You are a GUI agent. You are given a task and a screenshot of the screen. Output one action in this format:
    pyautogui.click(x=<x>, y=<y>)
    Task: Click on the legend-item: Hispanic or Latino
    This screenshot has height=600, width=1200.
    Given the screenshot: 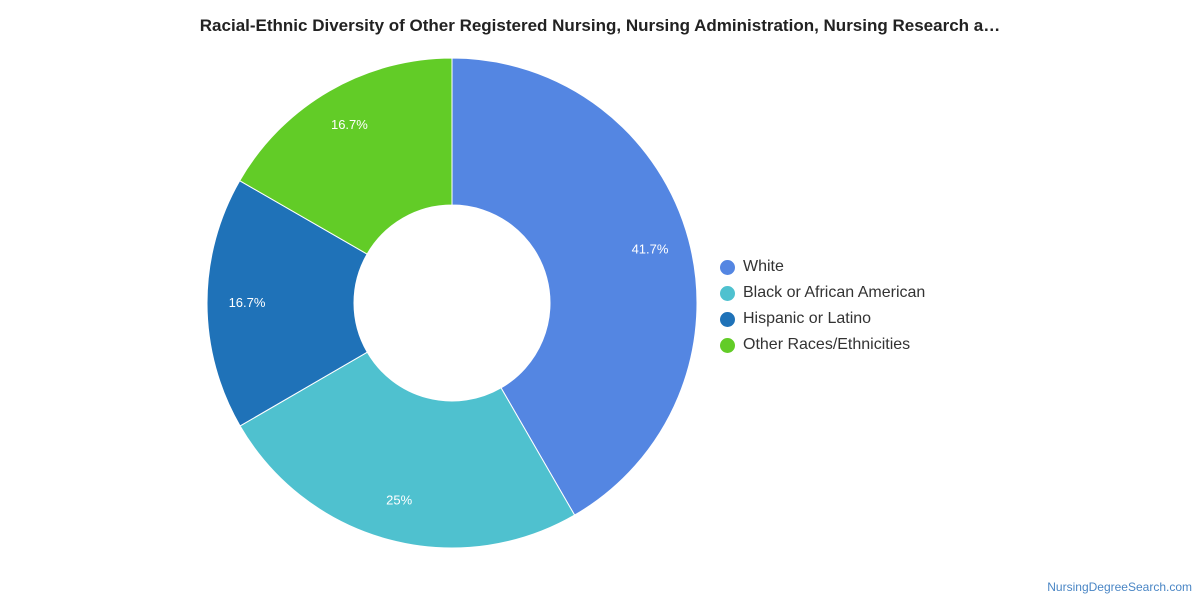 What is the action you would take?
    pyautogui.click(x=822, y=319)
    